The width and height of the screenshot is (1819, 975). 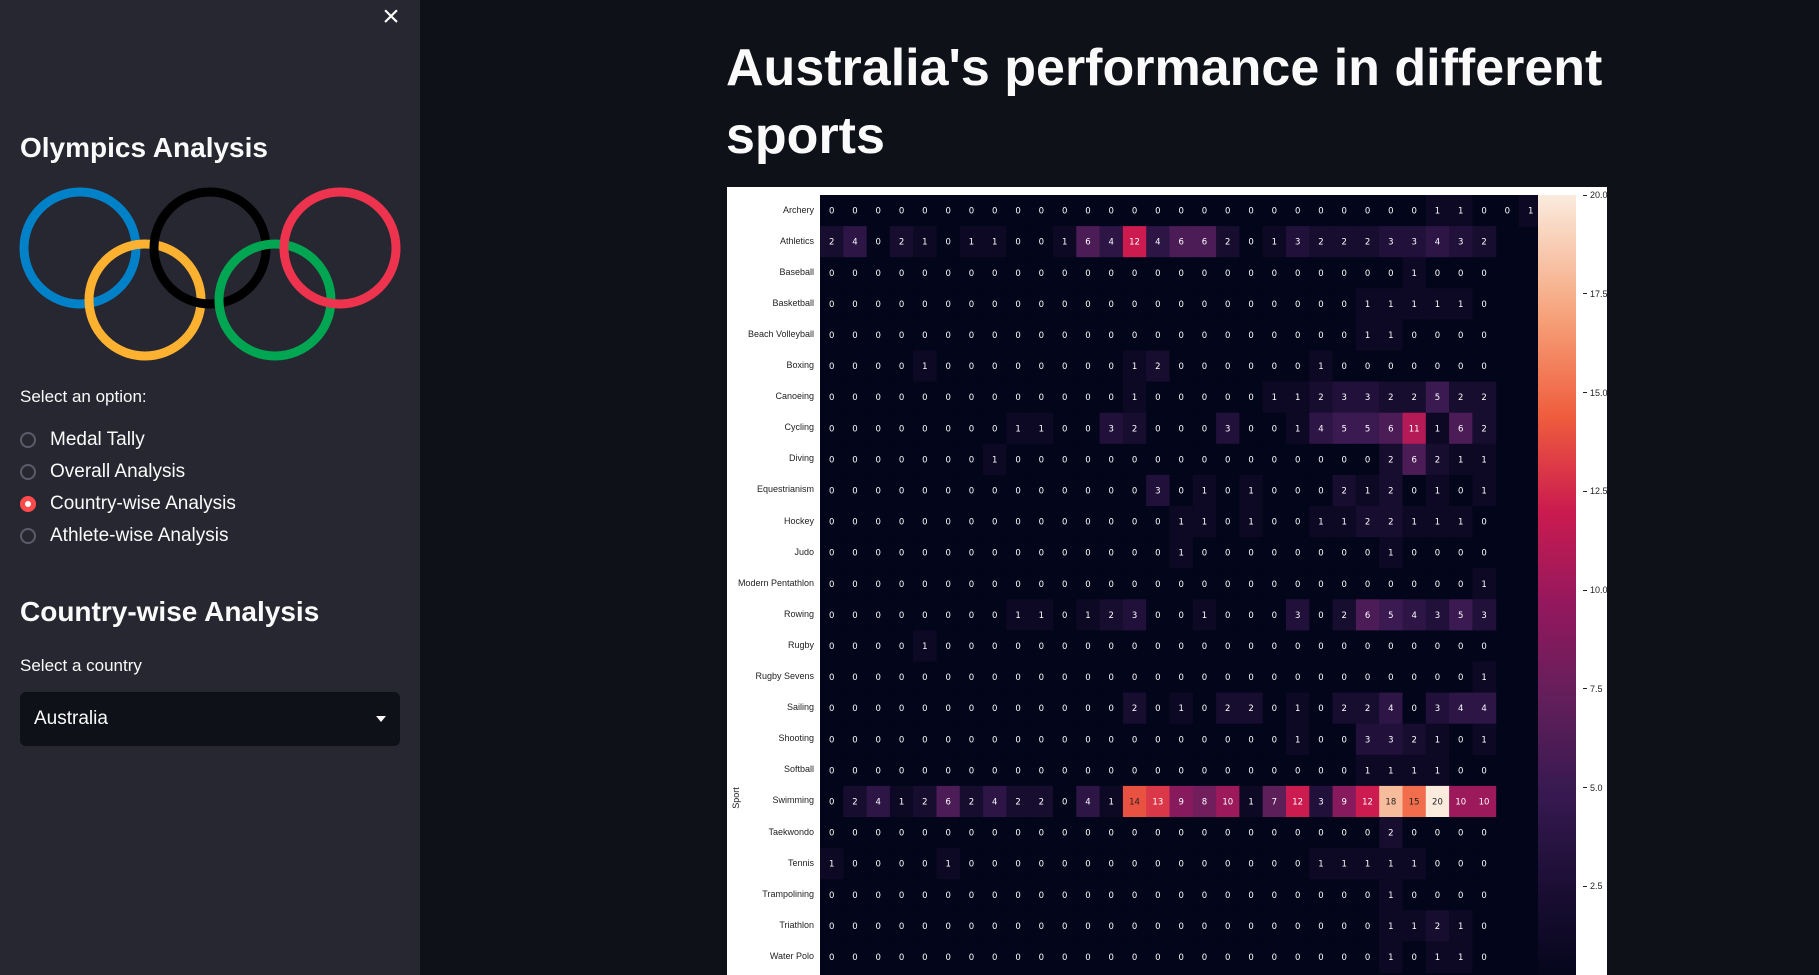 What do you see at coordinates (1087, 243) in the screenshot?
I see `heatmap-cell-label: 6` at bounding box center [1087, 243].